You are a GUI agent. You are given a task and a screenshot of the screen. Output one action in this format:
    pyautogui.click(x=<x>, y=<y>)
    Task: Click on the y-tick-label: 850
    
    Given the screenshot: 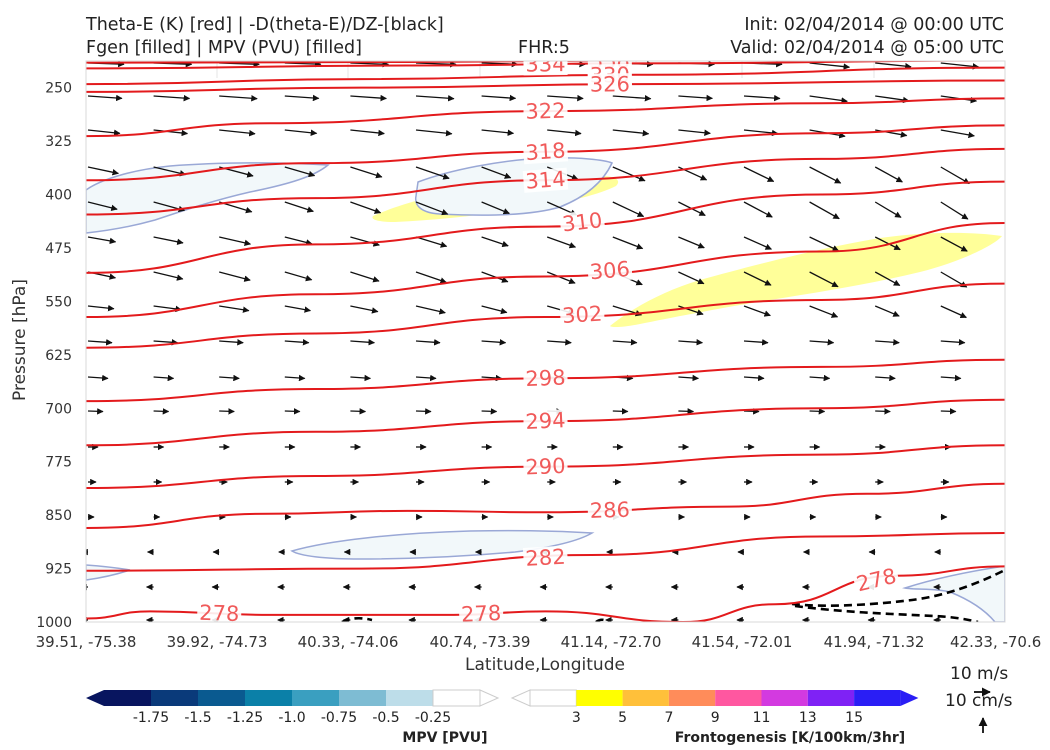 What is the action you would take?
    pyautogui.click(x=58, y=516)
    